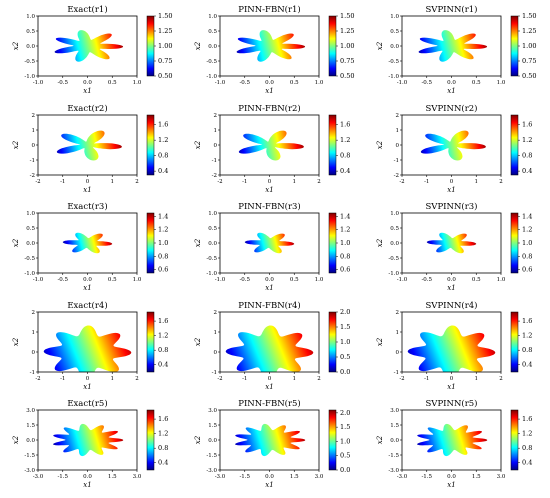  What do you see at coordinates (38, 83) in the screenshot?
I see `x-tick-label: -1.0` at bounding box center [38, 83].